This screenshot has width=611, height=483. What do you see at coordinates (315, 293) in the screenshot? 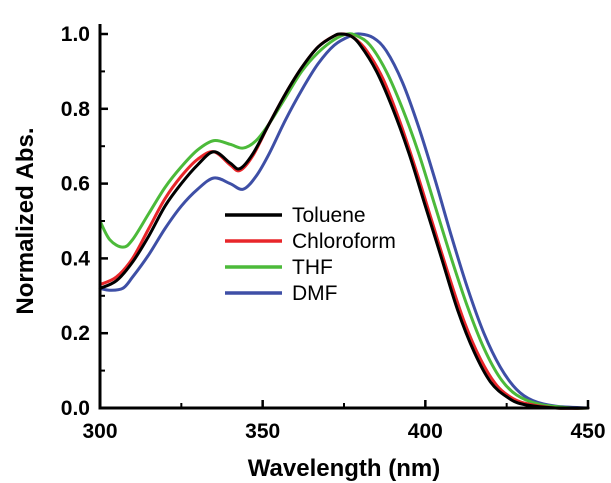
I see `legend-label-dmf: DMF` at bounding box center [315, 293].